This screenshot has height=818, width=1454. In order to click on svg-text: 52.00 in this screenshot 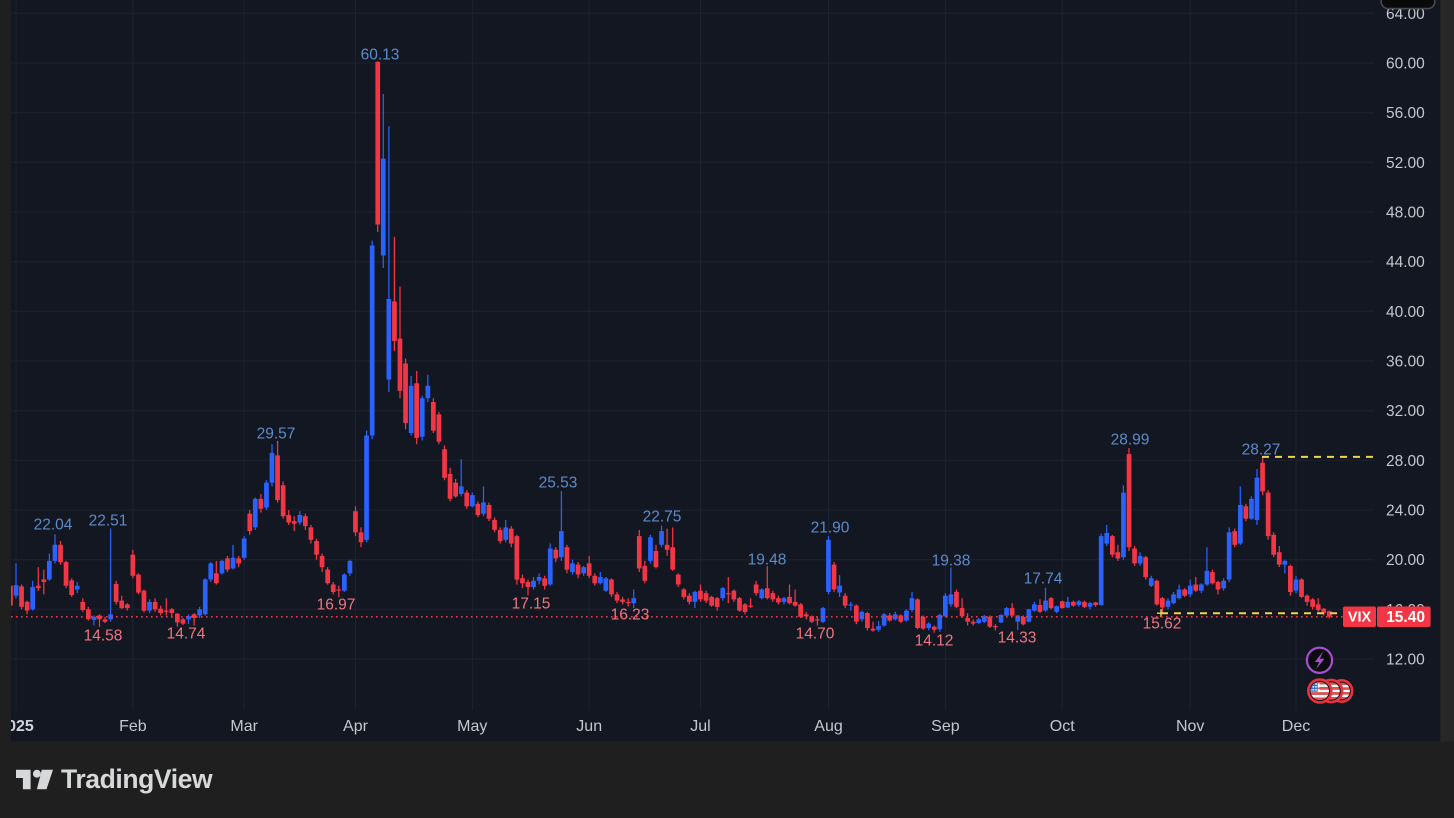, I will do `click(1405, 163)`.